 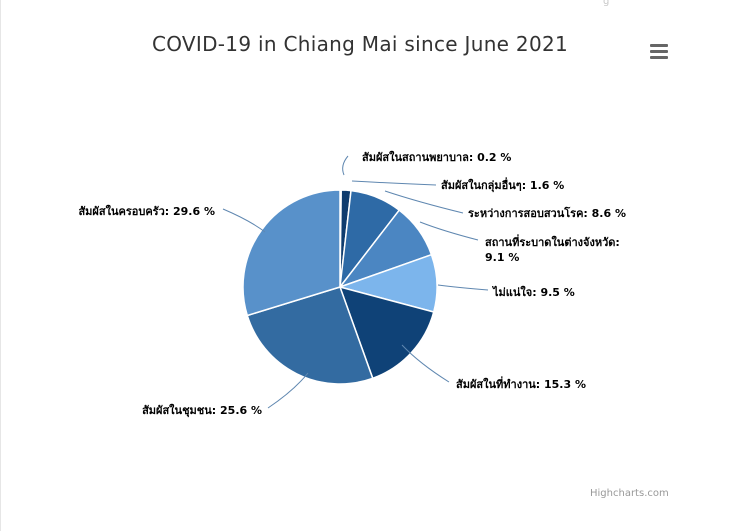 I want to click on slice-label-line: ระหว่างการสอบสวนโรค: 8.6 %, so click(x=547, y=213).